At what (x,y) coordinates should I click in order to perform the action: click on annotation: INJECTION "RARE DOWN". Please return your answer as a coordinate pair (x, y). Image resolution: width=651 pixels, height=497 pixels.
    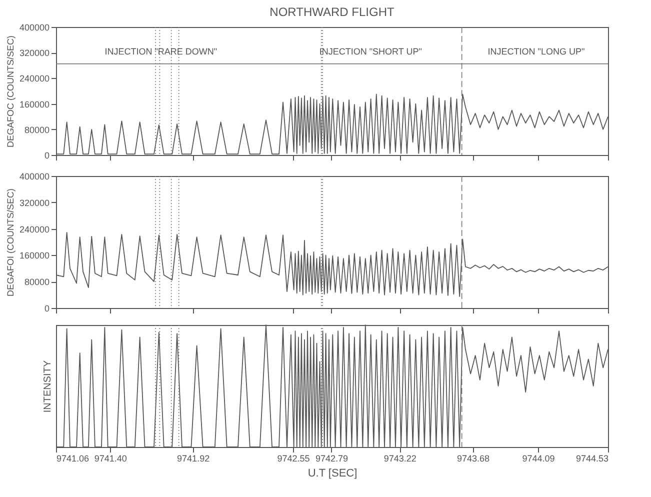
    Looking at the image, I should click on (161, 51).